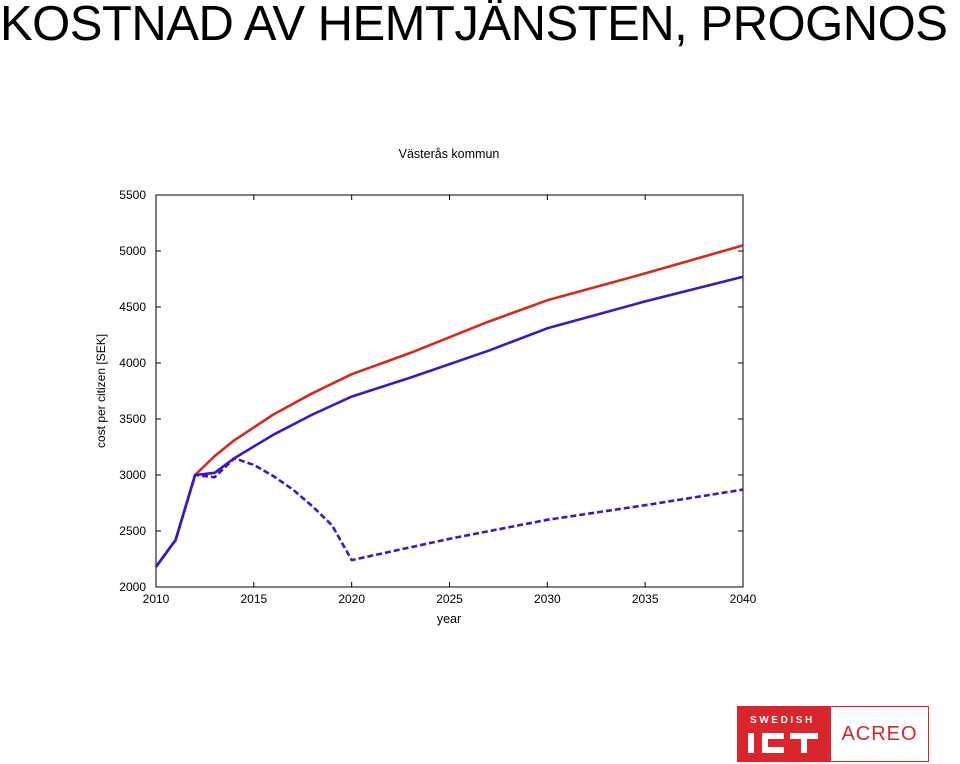  I want to click on y-tick-label: 3500, so click(132, 419).